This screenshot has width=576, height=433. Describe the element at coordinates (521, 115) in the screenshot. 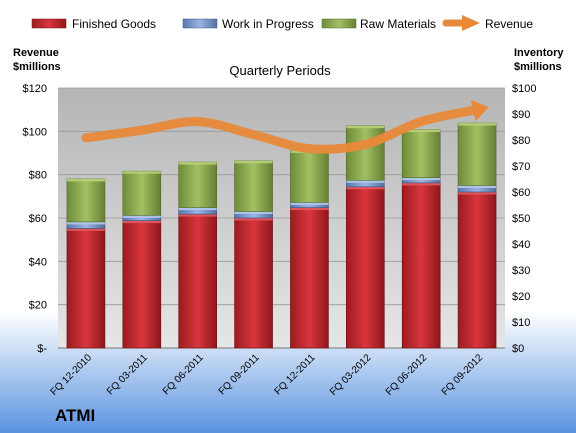

I see `right-tick-label: $90` at that location.